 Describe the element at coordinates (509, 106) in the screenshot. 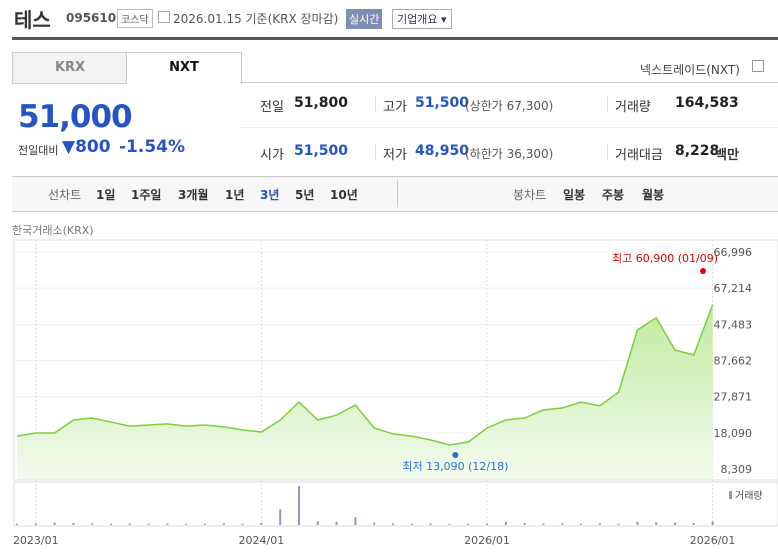

I see `cell-note: (상한가 67,300)` at that location.